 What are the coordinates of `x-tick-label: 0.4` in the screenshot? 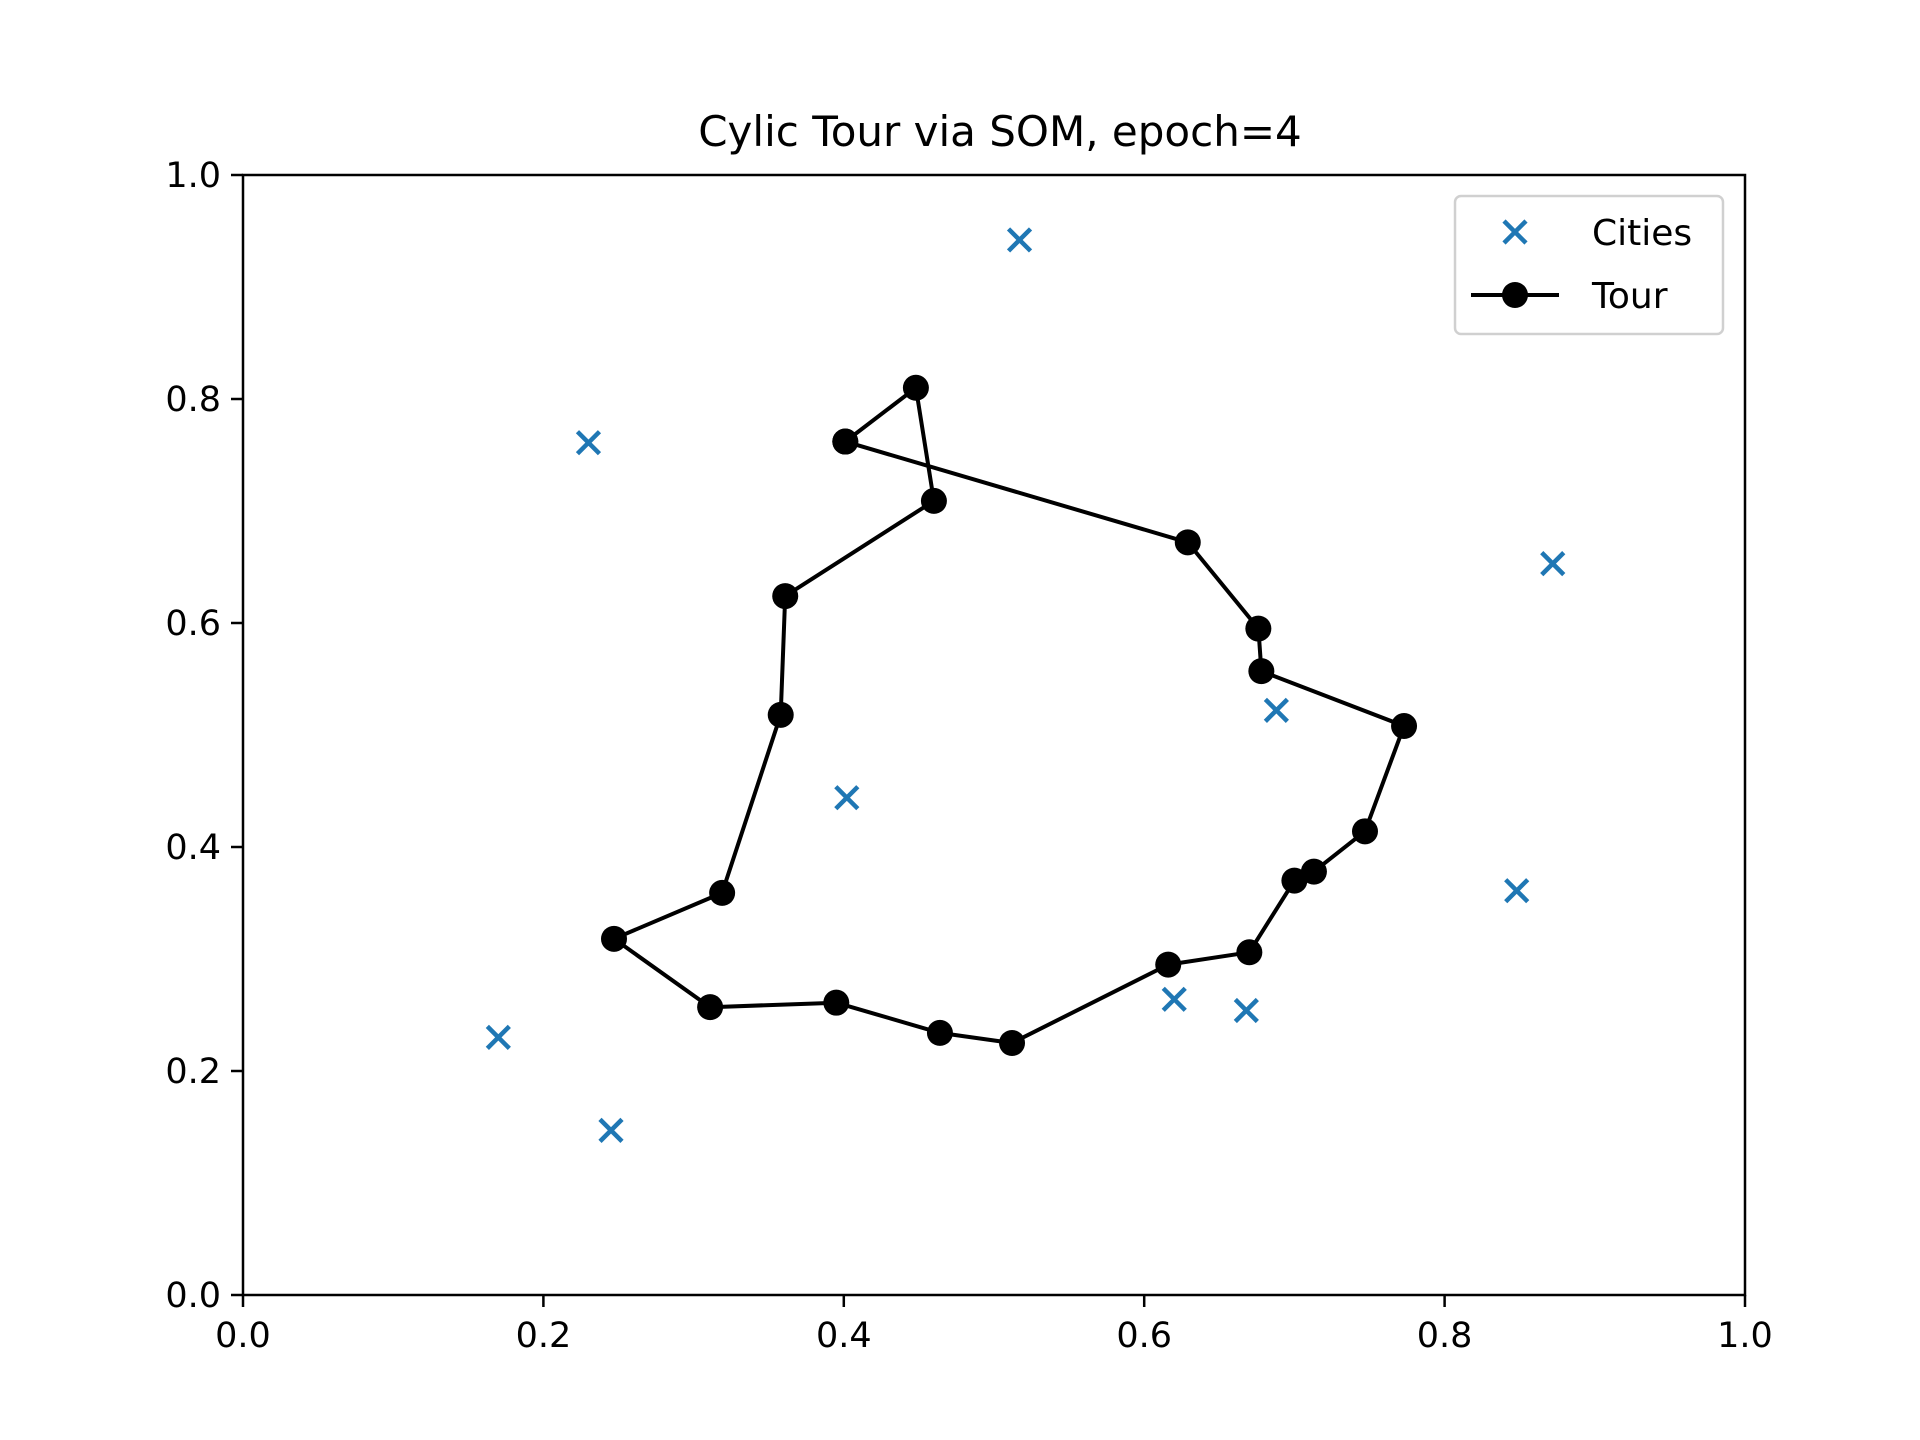 It's located at (844, 1336).